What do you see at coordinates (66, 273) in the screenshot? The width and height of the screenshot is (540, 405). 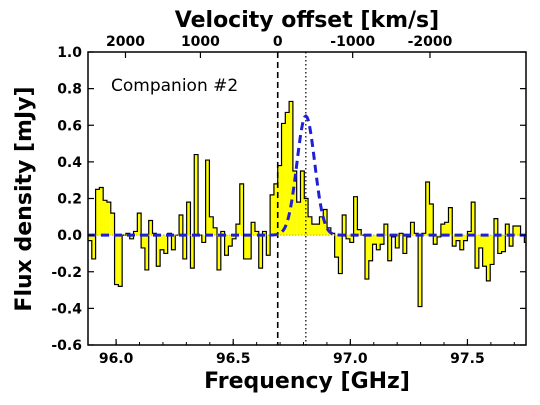 I see `y-tick-label: -0.2` at bounding box center [66, 273].